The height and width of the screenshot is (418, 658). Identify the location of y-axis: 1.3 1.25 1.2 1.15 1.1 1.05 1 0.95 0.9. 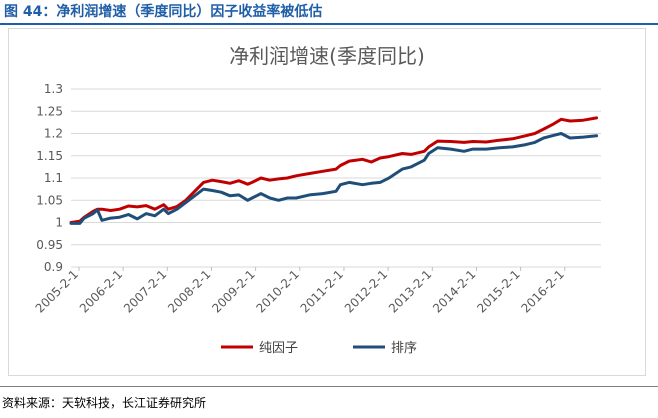
(49, 178).